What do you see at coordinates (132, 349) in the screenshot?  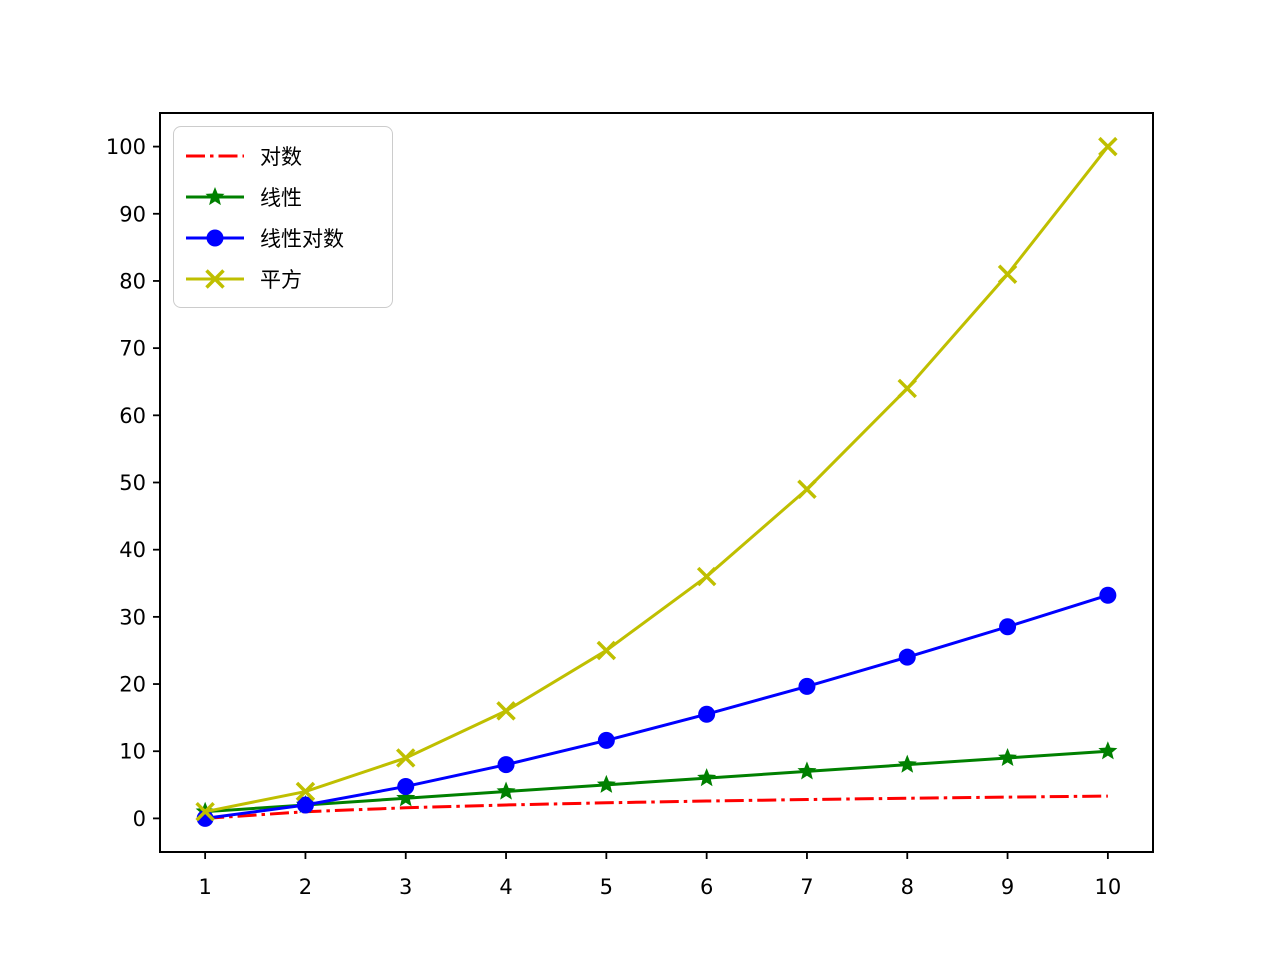 I see `y-tick-label: 70` at bounding box center [132, 349].